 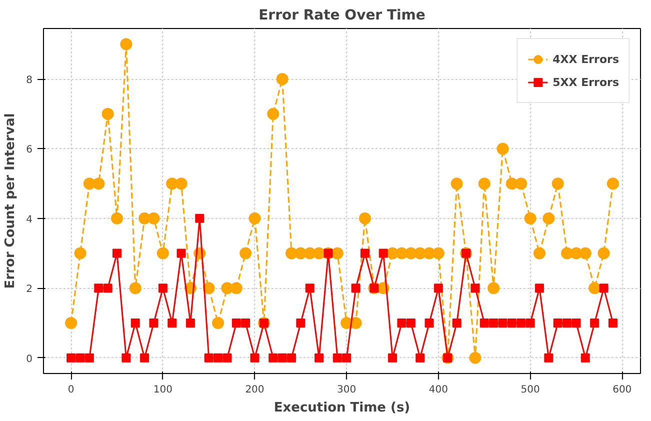 I want to click on y-tick-label: 2, so click(x=29, y=290).